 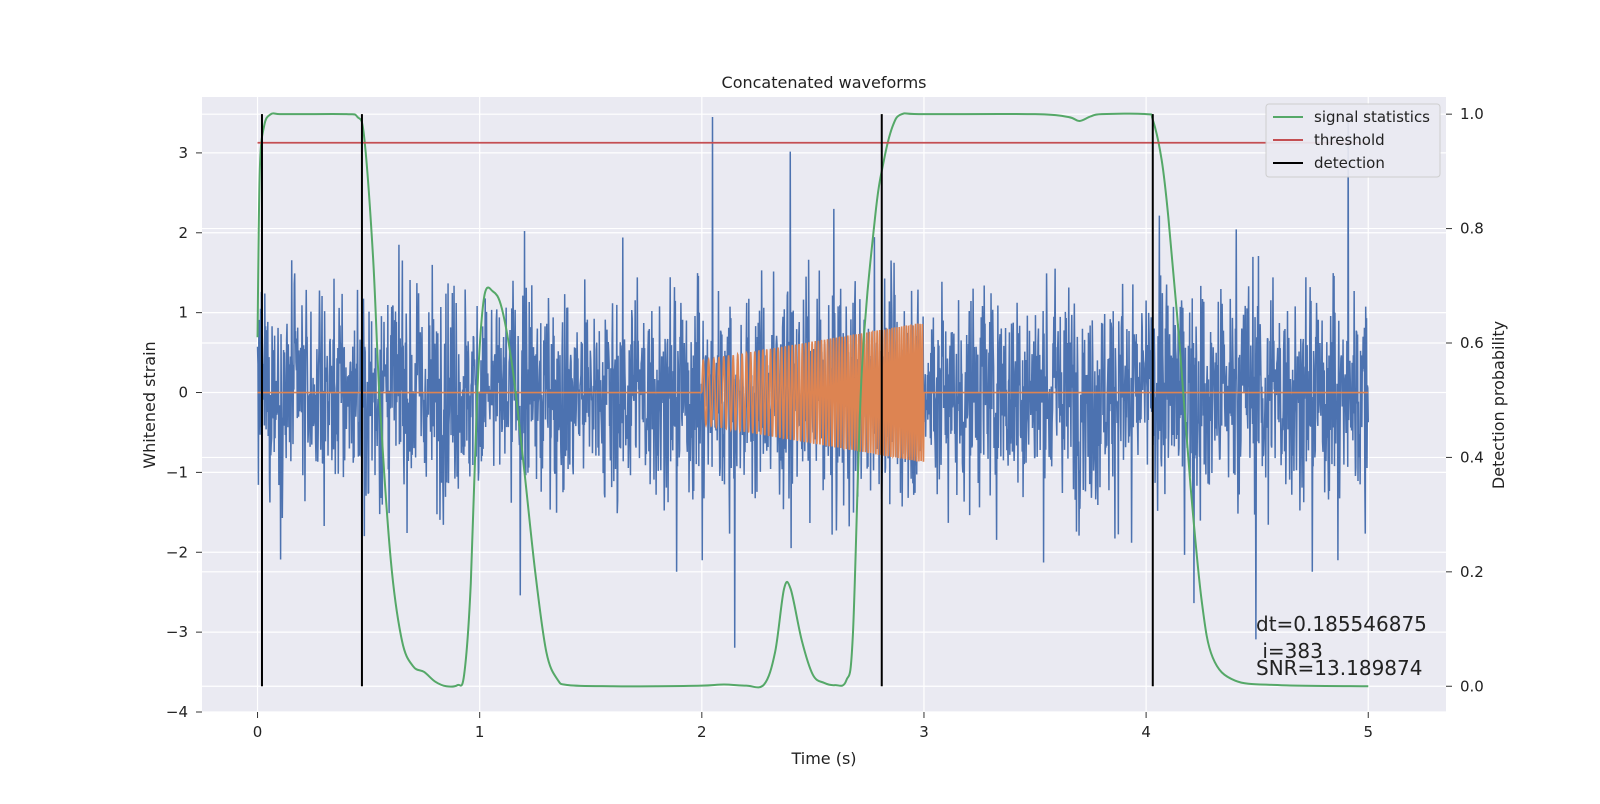 I want to click on x-axis-label: Time (s), so click(x=823, y=758).